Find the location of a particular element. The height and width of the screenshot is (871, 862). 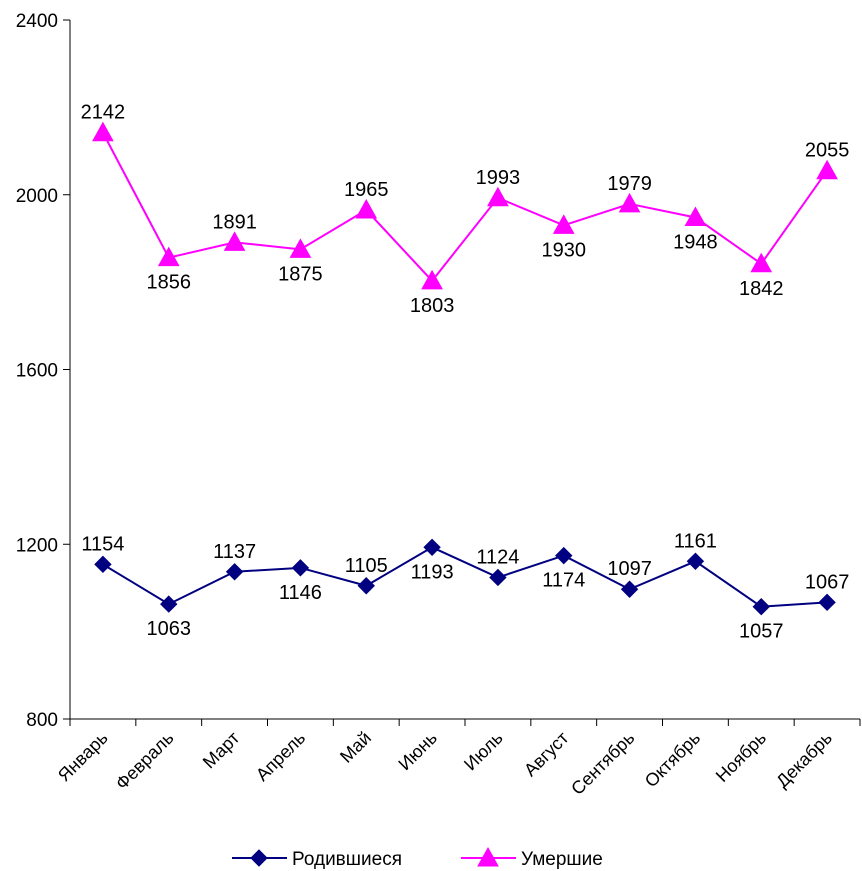

data-label: 1137 is located at coordinates (234, 552).